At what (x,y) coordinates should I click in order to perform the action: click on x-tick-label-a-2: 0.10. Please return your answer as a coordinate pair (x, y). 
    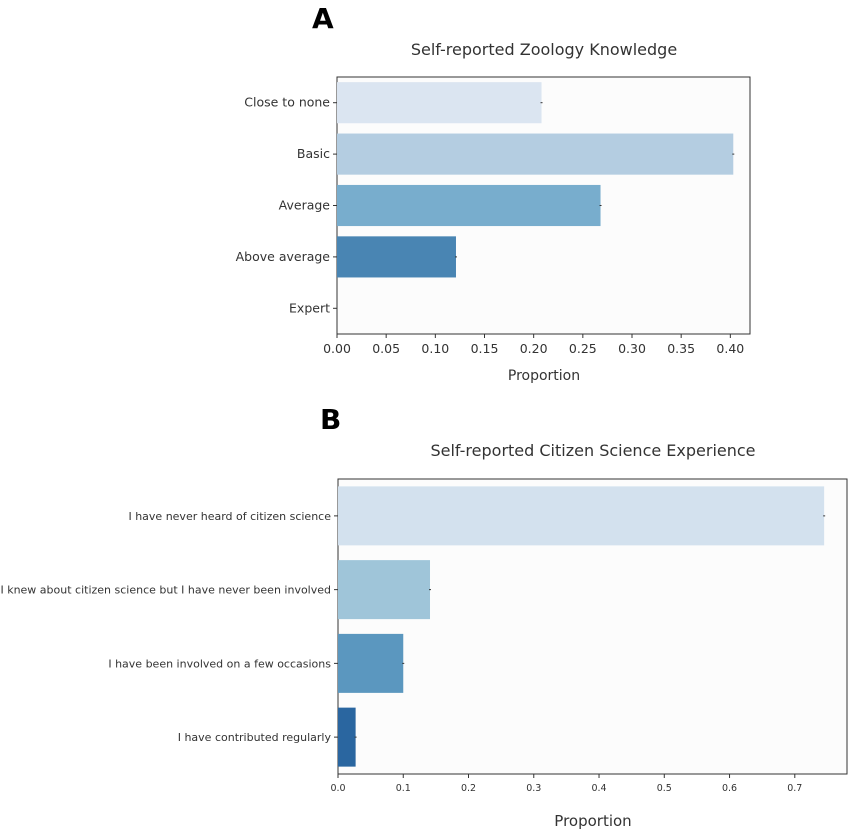
    Looking at the image, I should click on (435, 348).